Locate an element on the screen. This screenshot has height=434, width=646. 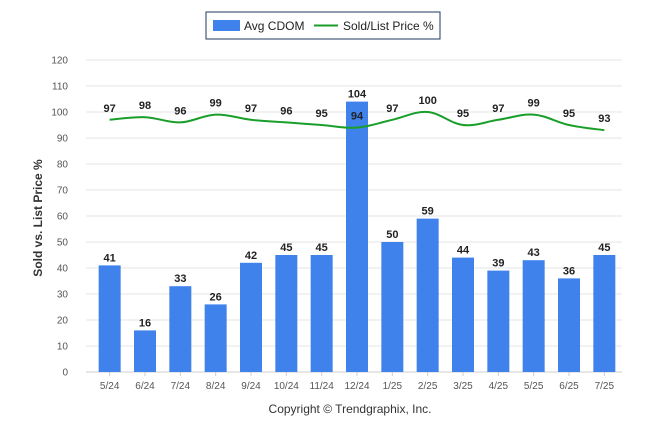
y-tick-label: 120 is located at coordinates (59, 61).